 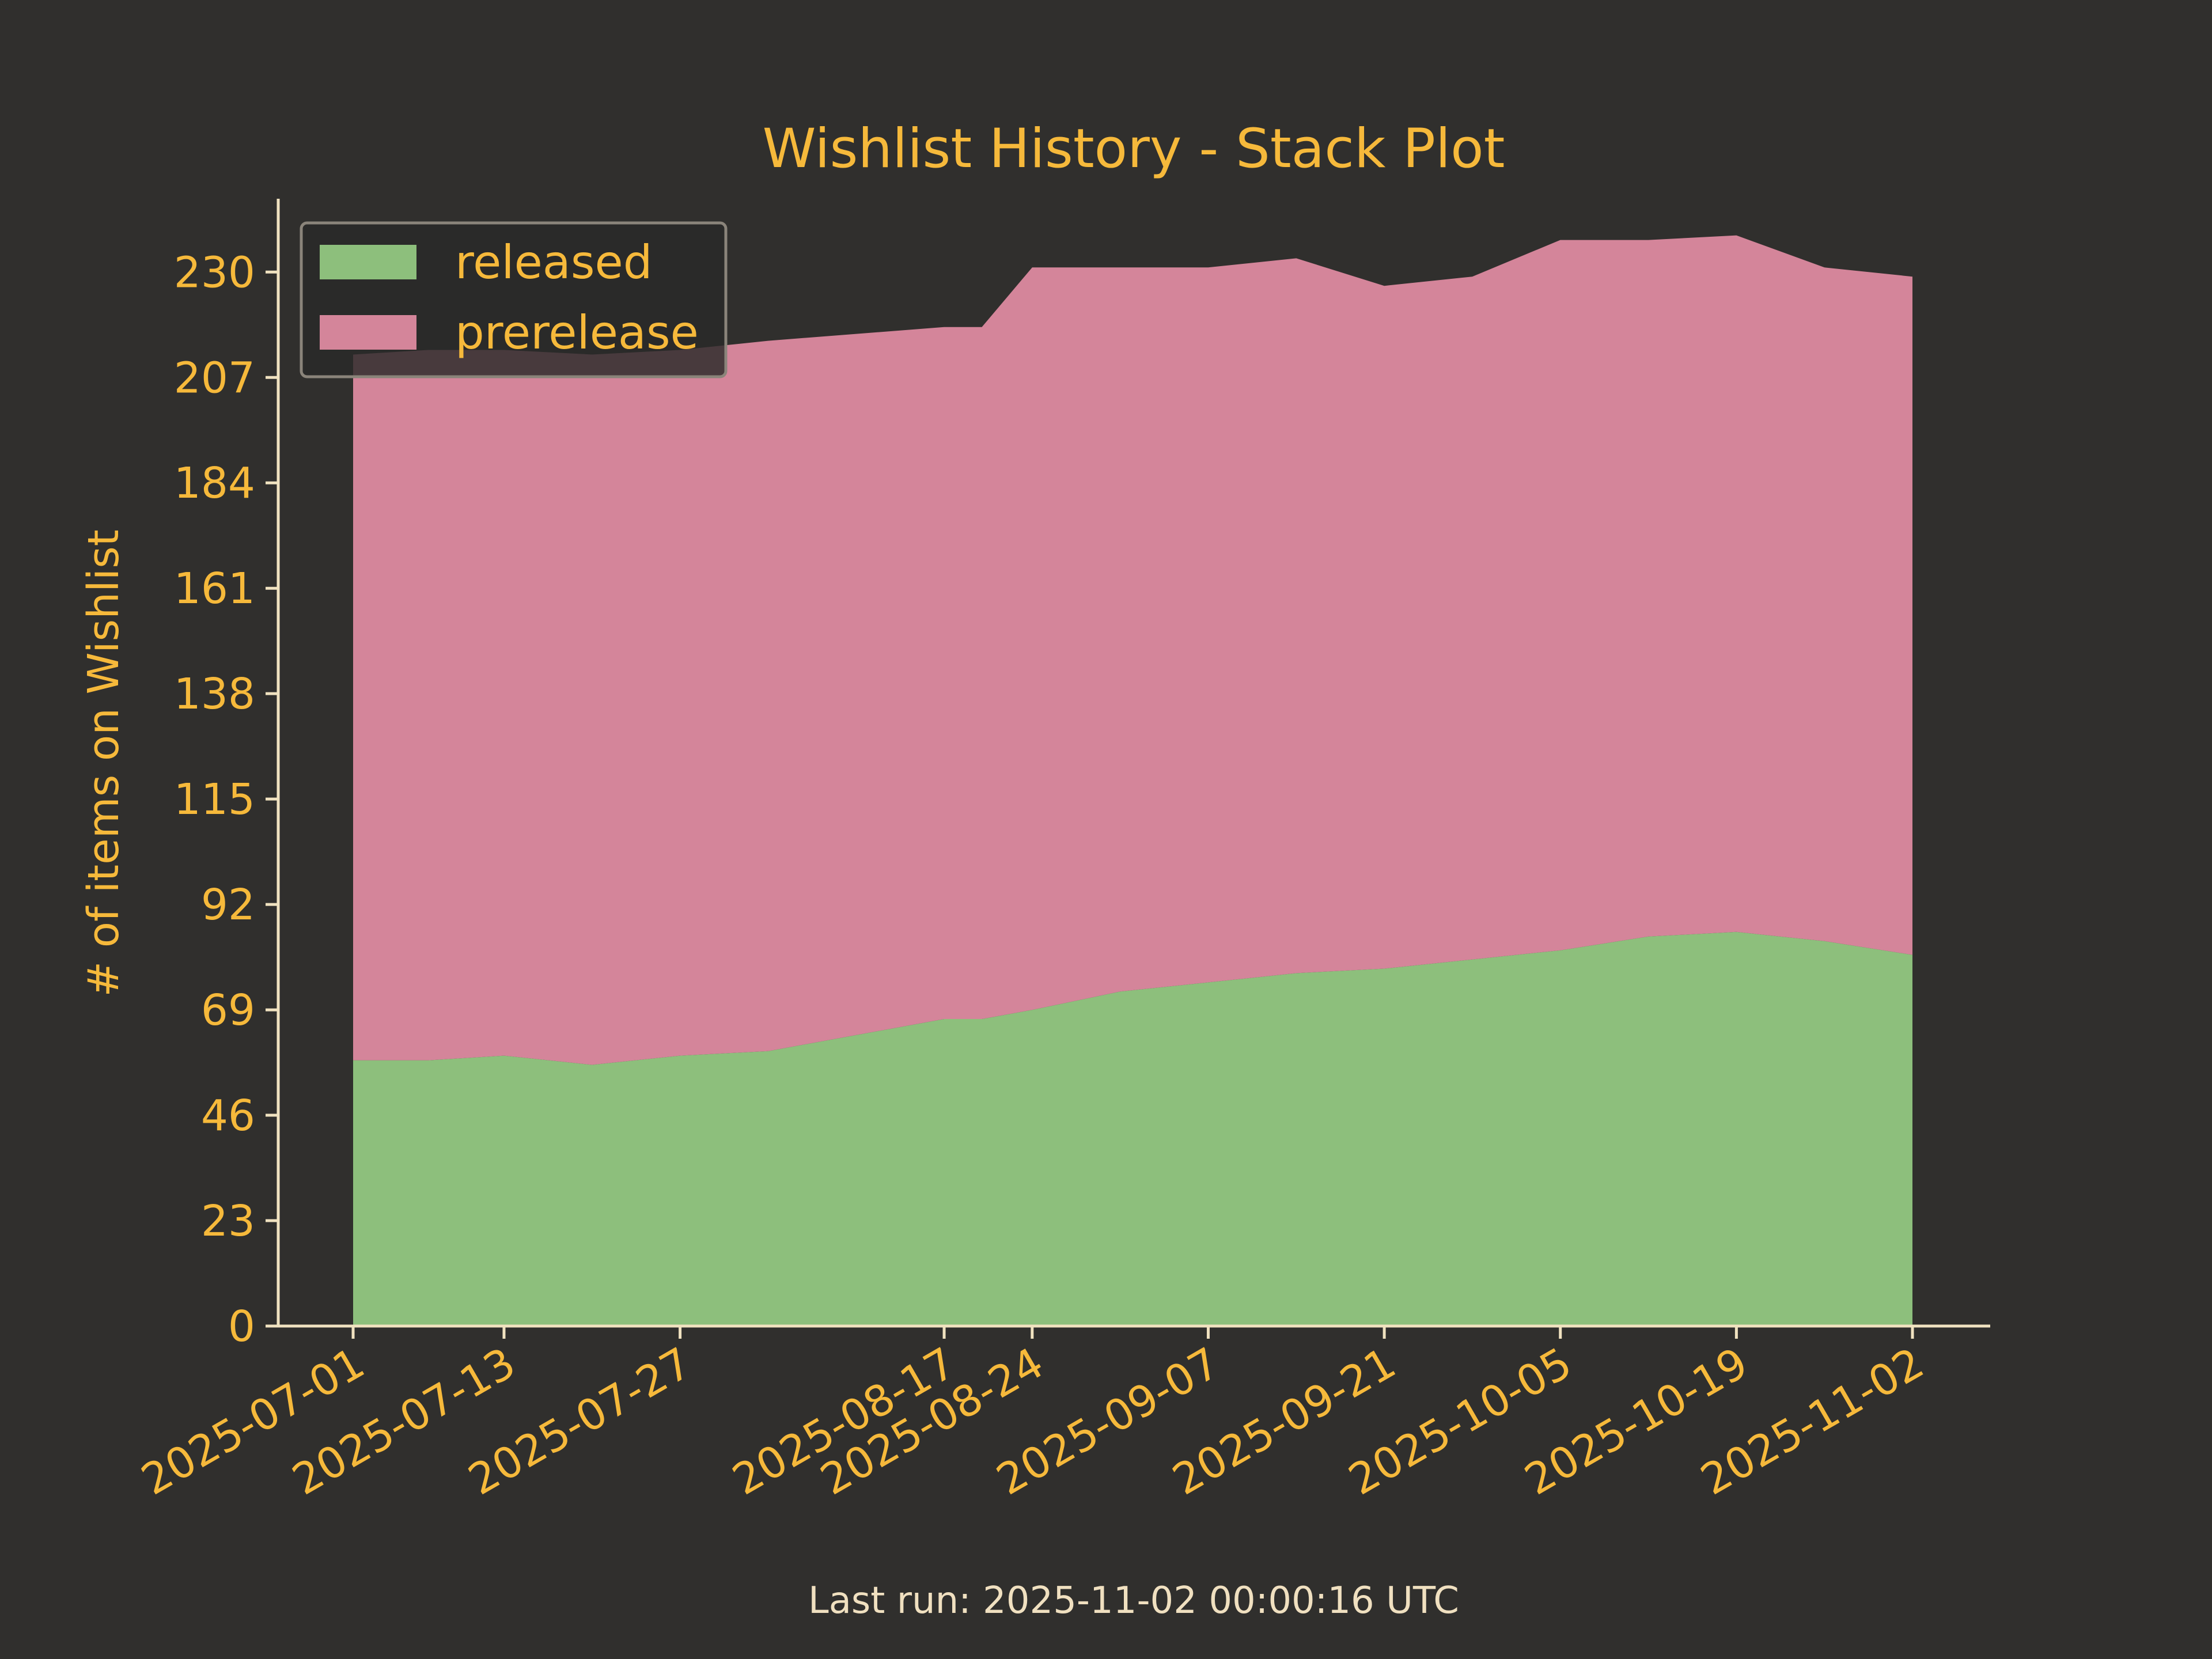 I want to click on y-tick-label: 230, so click(x=214, y=272).